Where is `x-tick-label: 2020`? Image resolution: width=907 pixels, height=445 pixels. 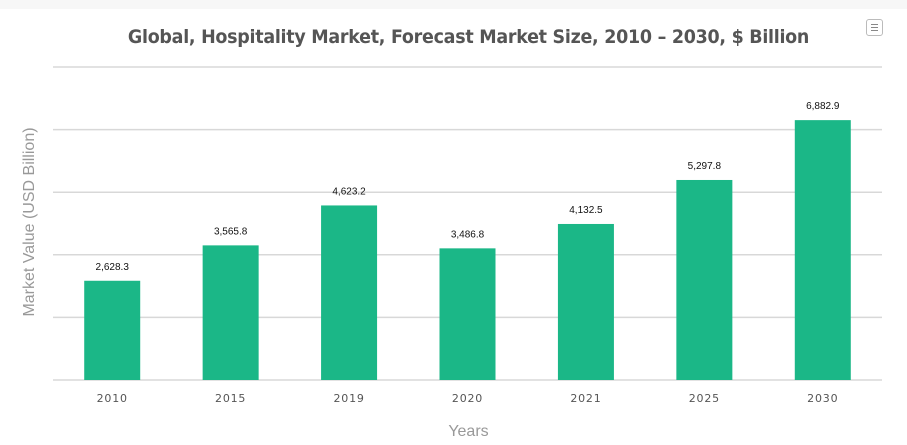 x-tick-label: 2020 is located at coordinates (467, 398).